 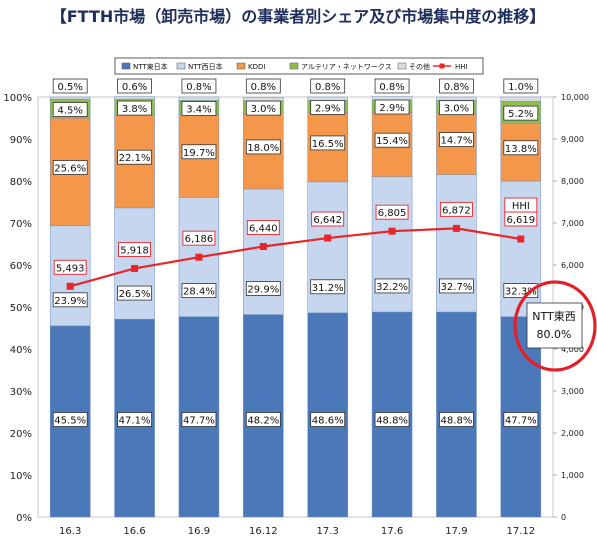 I want to click on callout-line2: 80.0%, so click(x=554, y=334).